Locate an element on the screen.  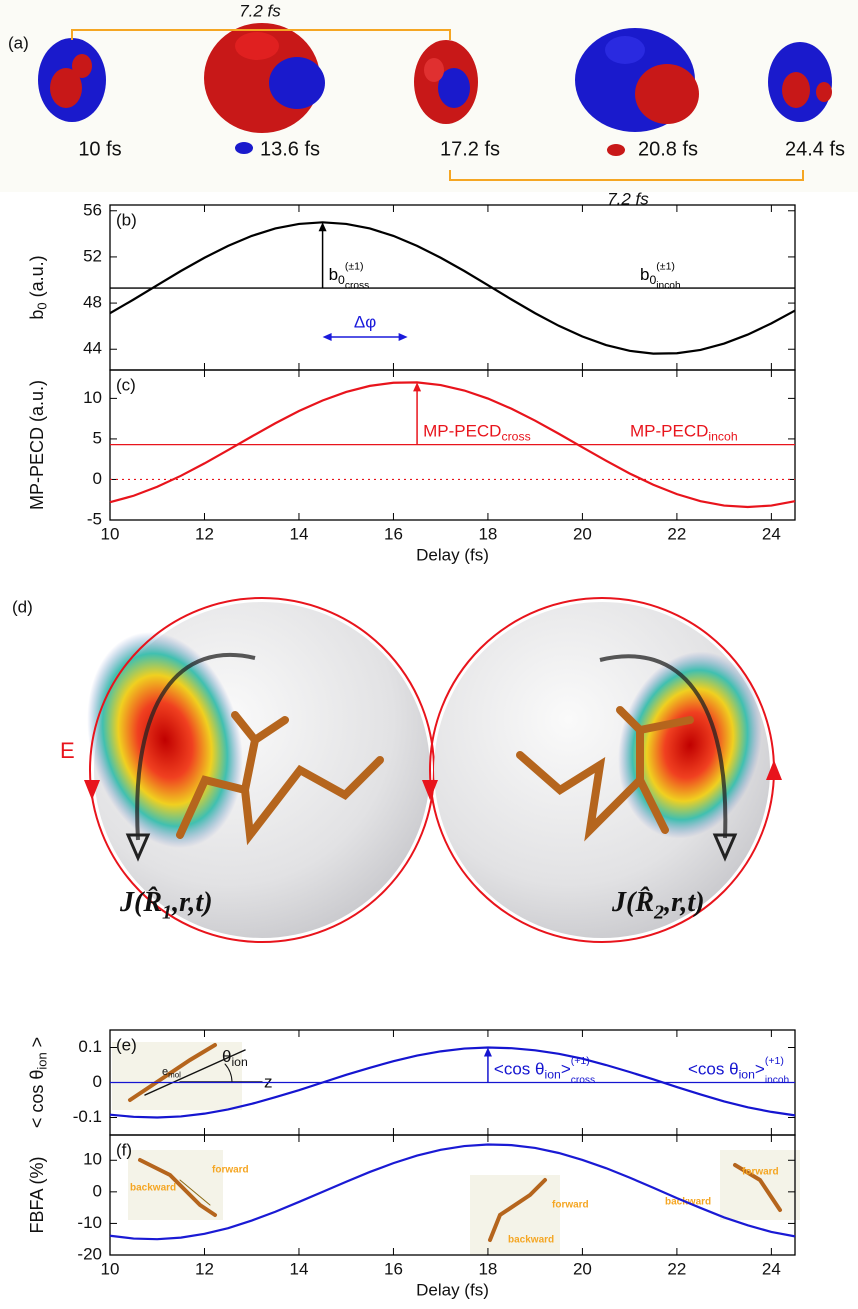
plot-frame is located at coordinates (452, 1195).